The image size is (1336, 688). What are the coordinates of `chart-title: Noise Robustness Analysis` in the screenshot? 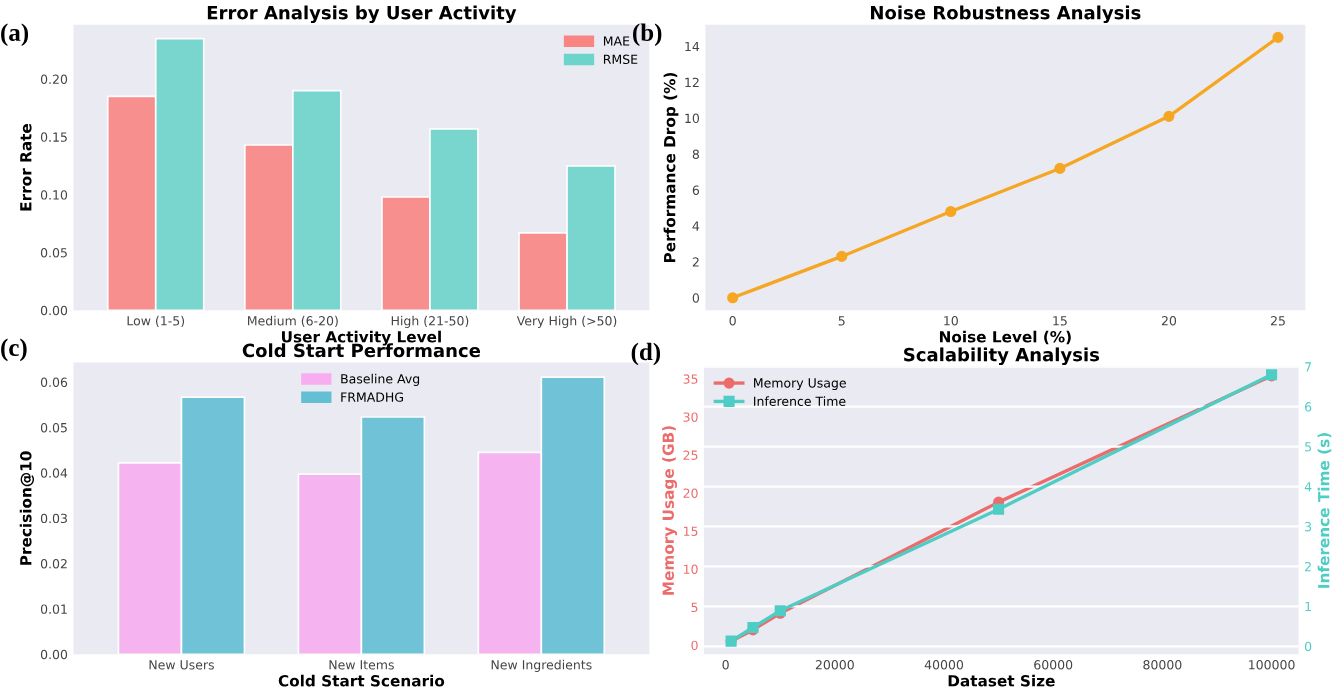 It's located at (1006, 14).